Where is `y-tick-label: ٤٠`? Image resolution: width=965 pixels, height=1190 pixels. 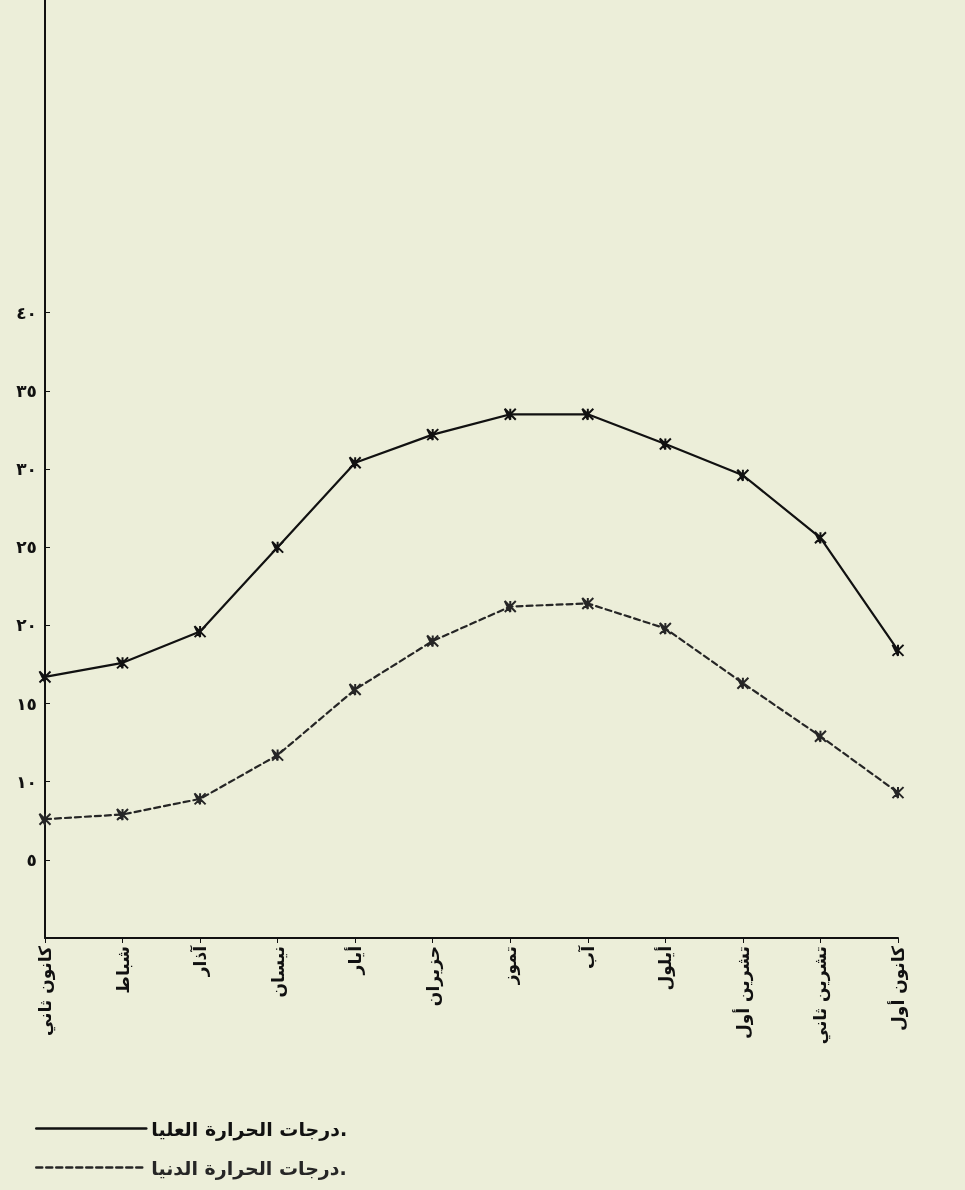
y-tick-label: ٤٠ is located at coordinates (26, 312).